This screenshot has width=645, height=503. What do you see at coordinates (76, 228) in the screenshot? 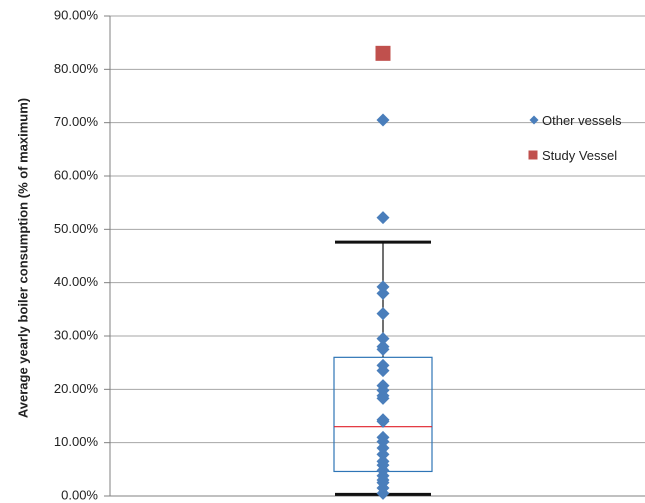
I see `y-tick-label: 50.00%` at bounding box center [76, 228].